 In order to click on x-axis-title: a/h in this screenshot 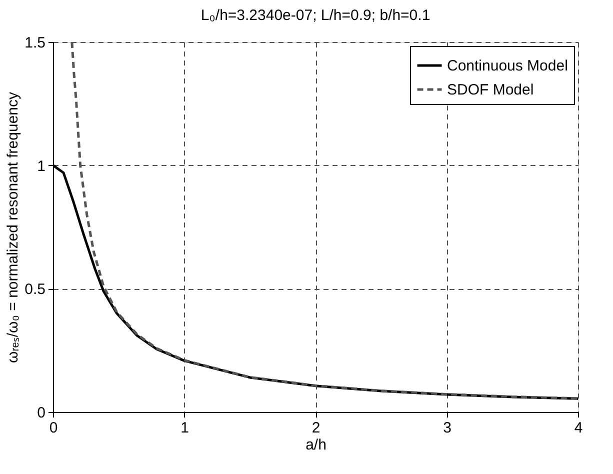, I will do `click(316, 445)`.